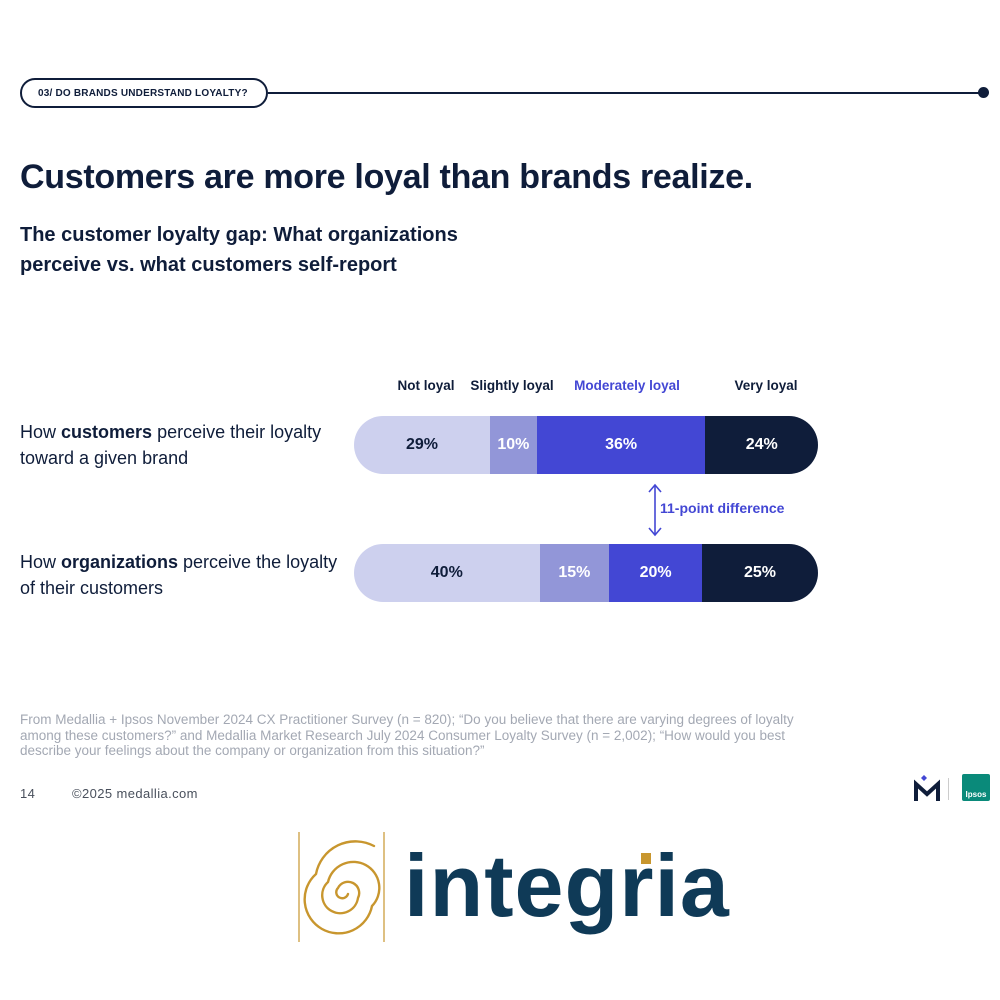 The width and height of the screenshot is (1000, 1000). What do you see at coordinates (41, 562) in the screenshot?
I see `row-label-organizations-prefix: How` at bounding box center [41, 562].